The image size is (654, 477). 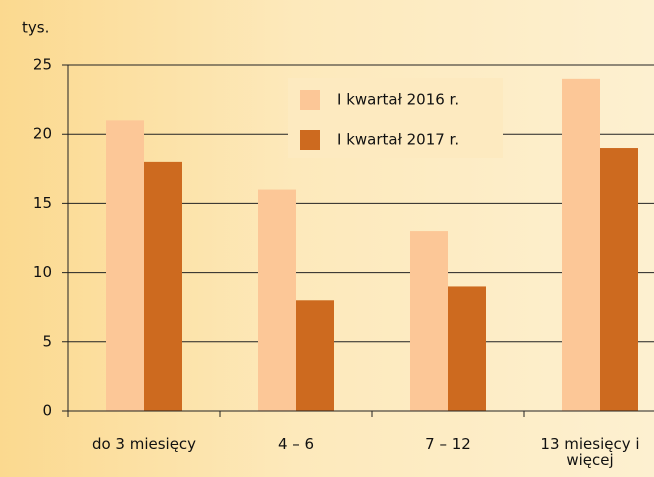 I want to click on y-axis-label: tys., so click(x=35, y=28).